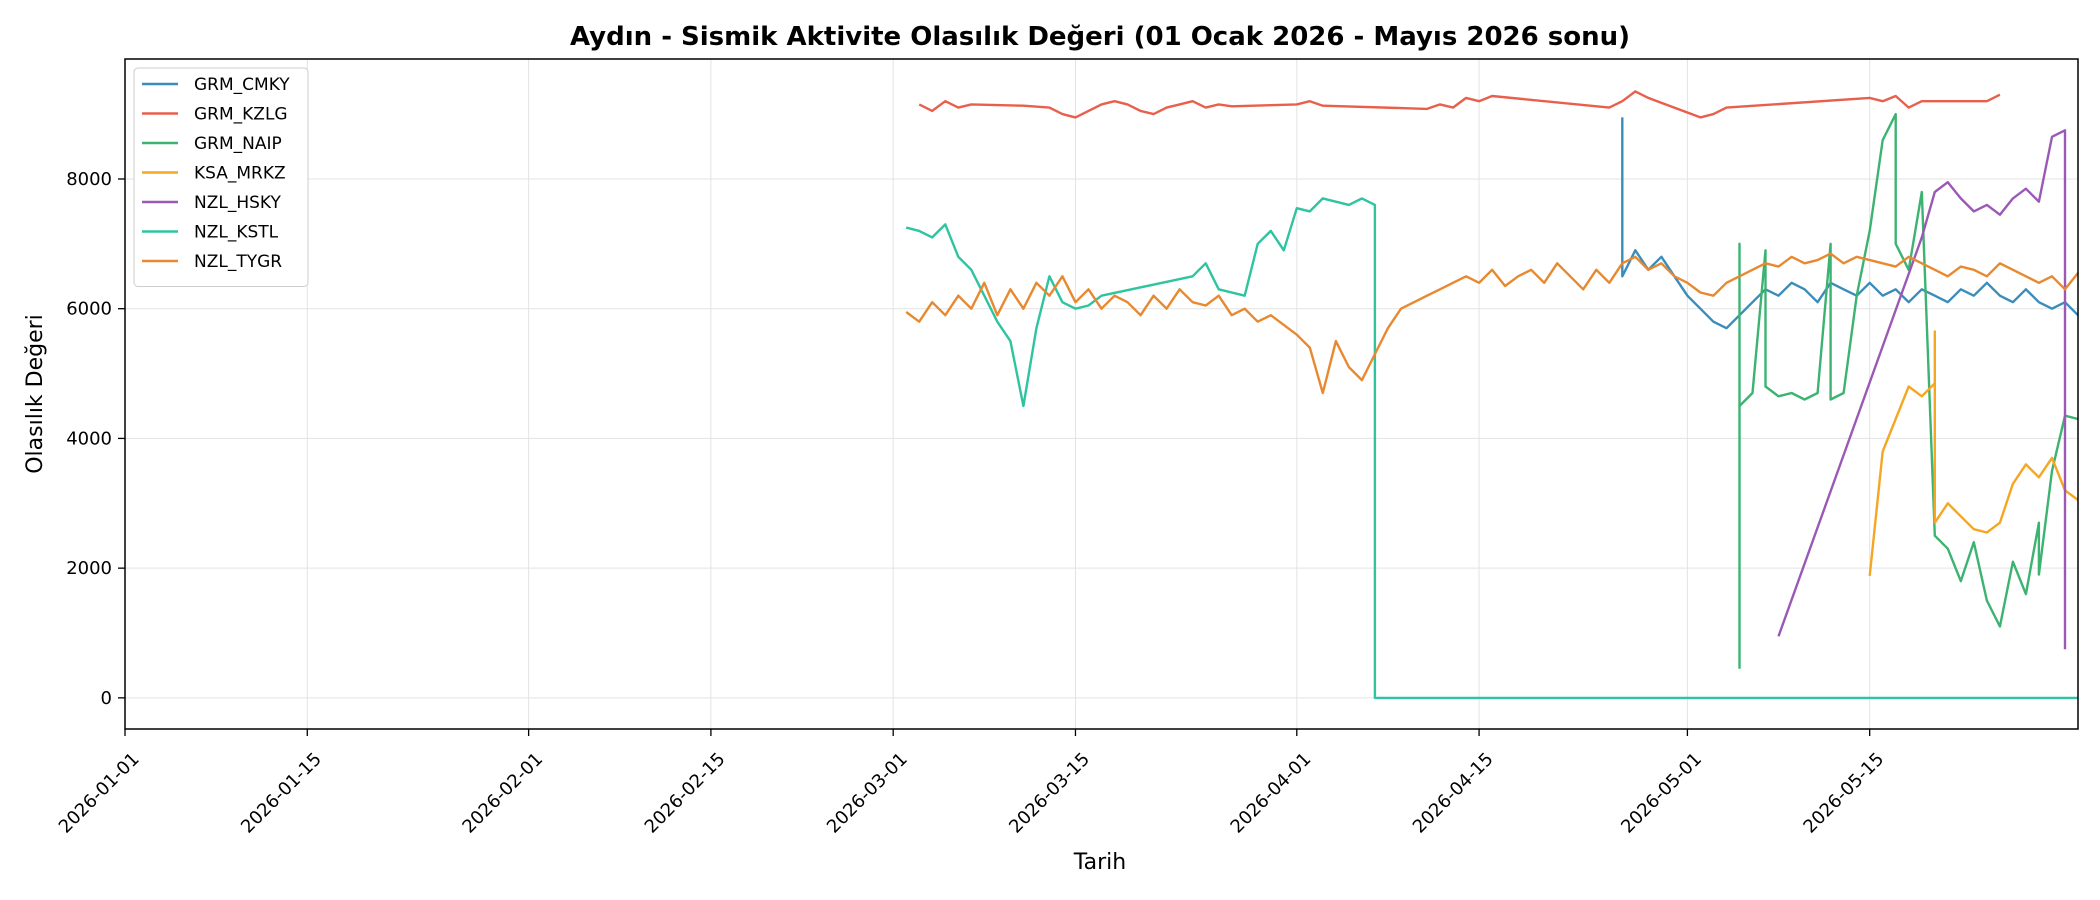 The width and height of the screenshot is (2100, 900). I want to click on series-line-grm-kzlg, so click(1459, 104).